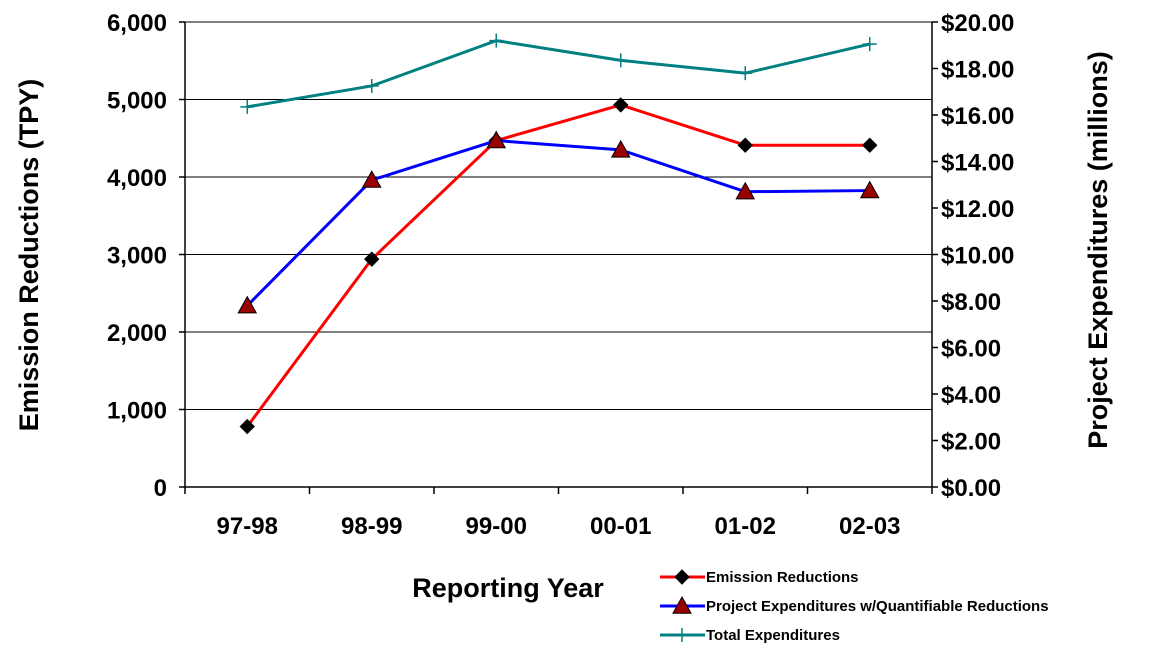  What do you see at coordinates (247, 526) in the screenshot?
I see `x-tick-label: 97-98` at bounding box center [247, 526].